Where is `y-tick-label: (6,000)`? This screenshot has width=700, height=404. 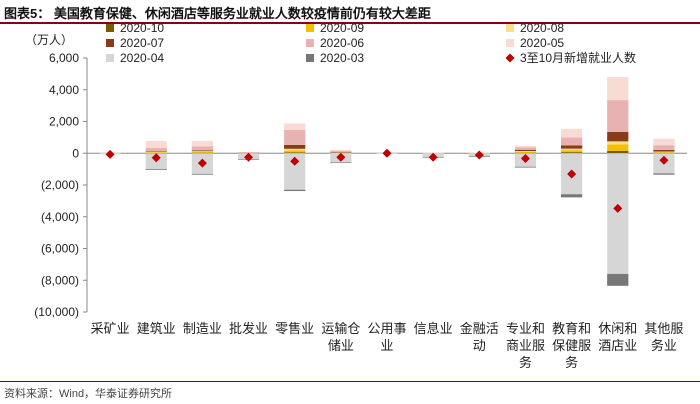
y-tick-label: (6,000) is located at coordinates (60, 249).